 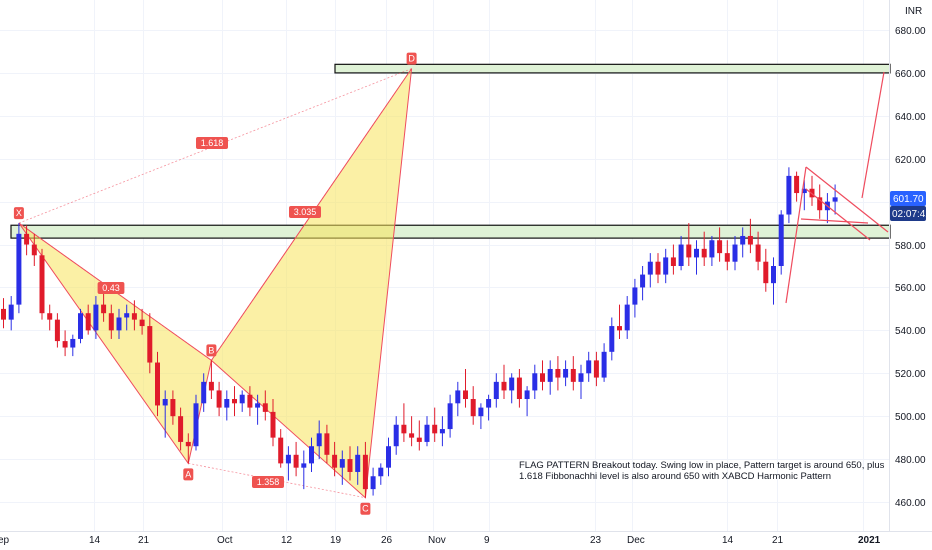 What do you see at coordinates (411, 59) in the screenshot?
I see `pattern-point-label: D` at bounding box center [411, 59].